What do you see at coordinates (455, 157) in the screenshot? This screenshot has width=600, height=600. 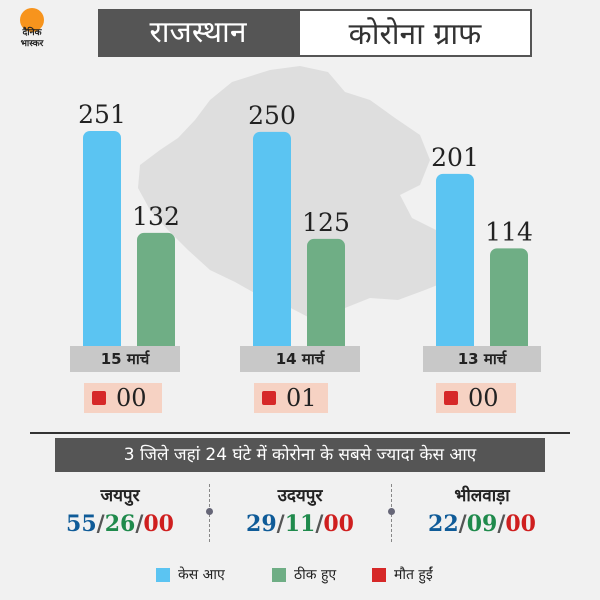 I see `data-label: 201` at bounding box center [455, 157].